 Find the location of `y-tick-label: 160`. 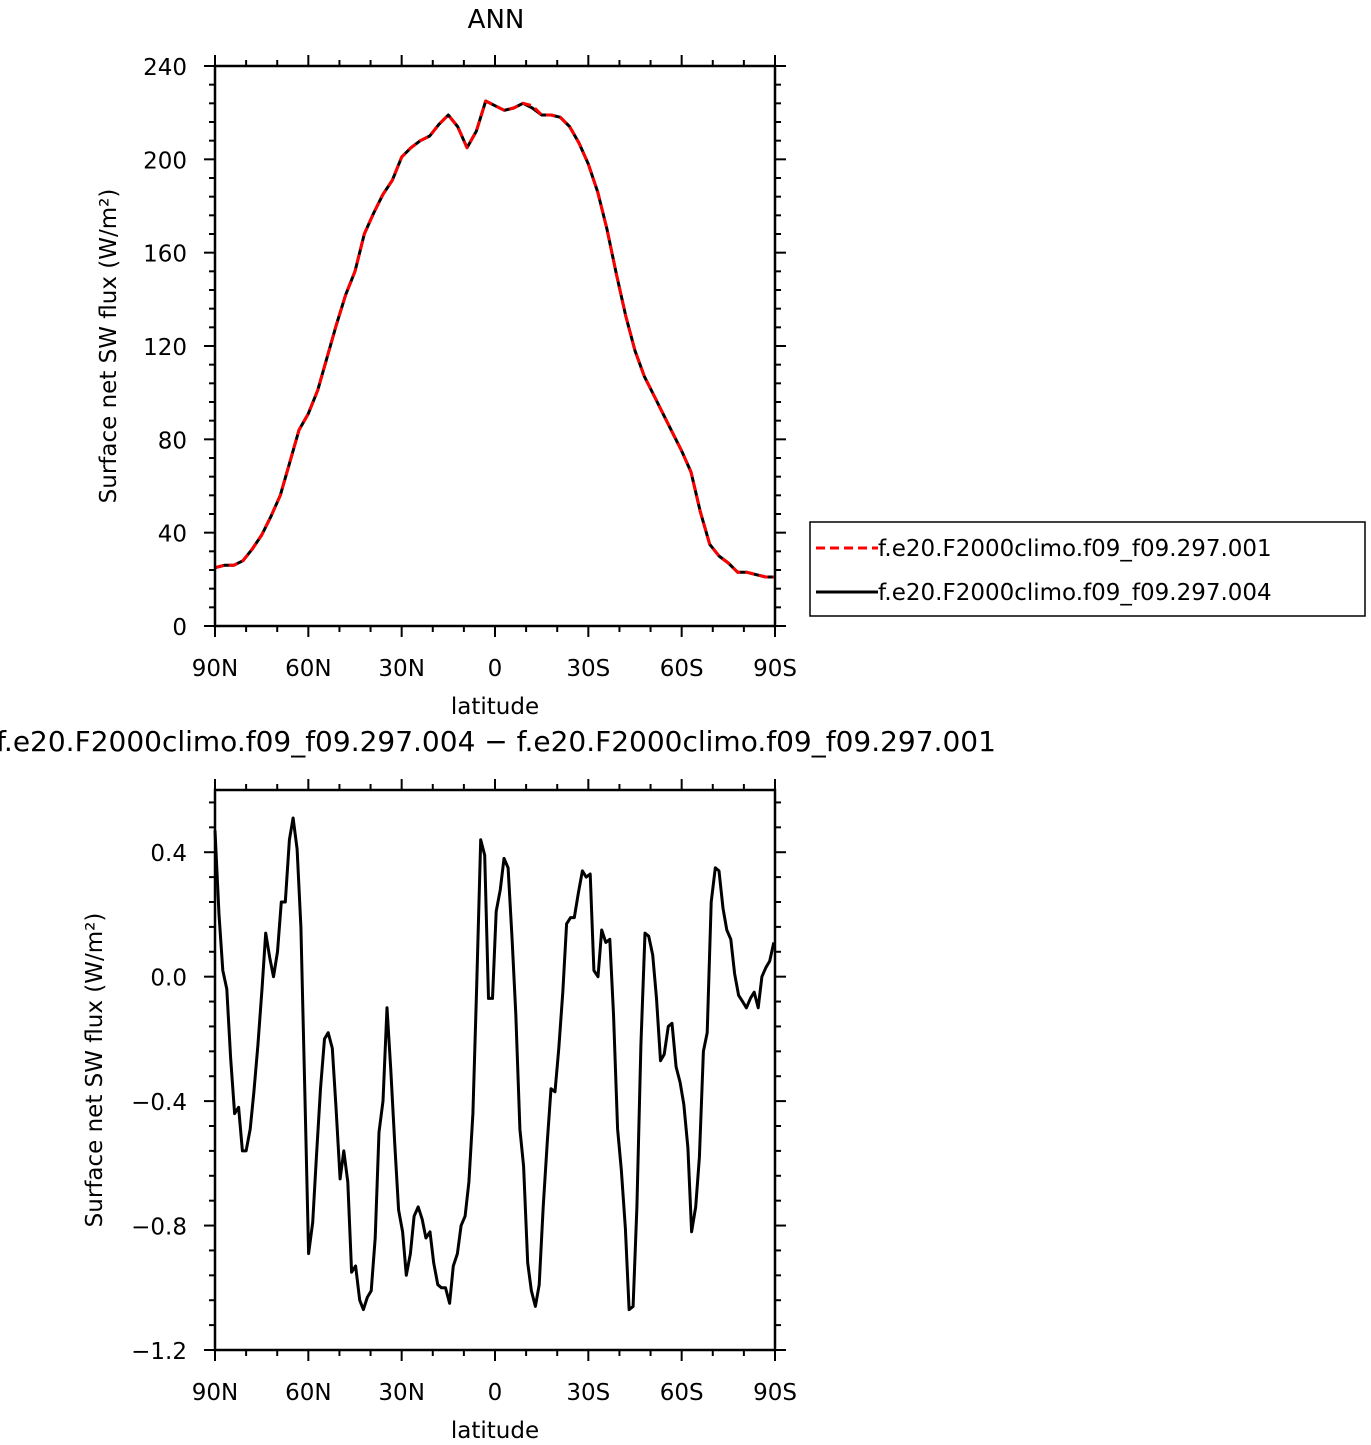

y-tick-label: 160 is located at coordinates (165, 255).